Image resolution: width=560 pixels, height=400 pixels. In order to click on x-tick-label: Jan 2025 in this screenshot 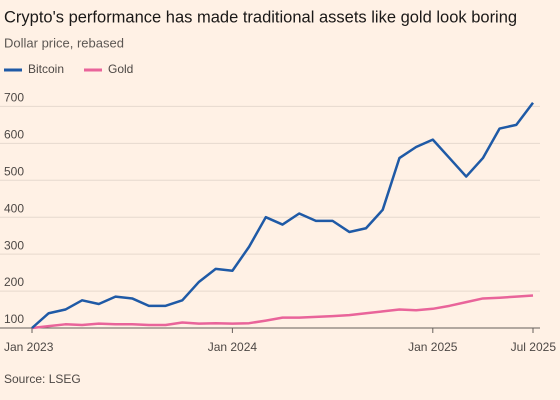, I will do `click(433, 347)`.